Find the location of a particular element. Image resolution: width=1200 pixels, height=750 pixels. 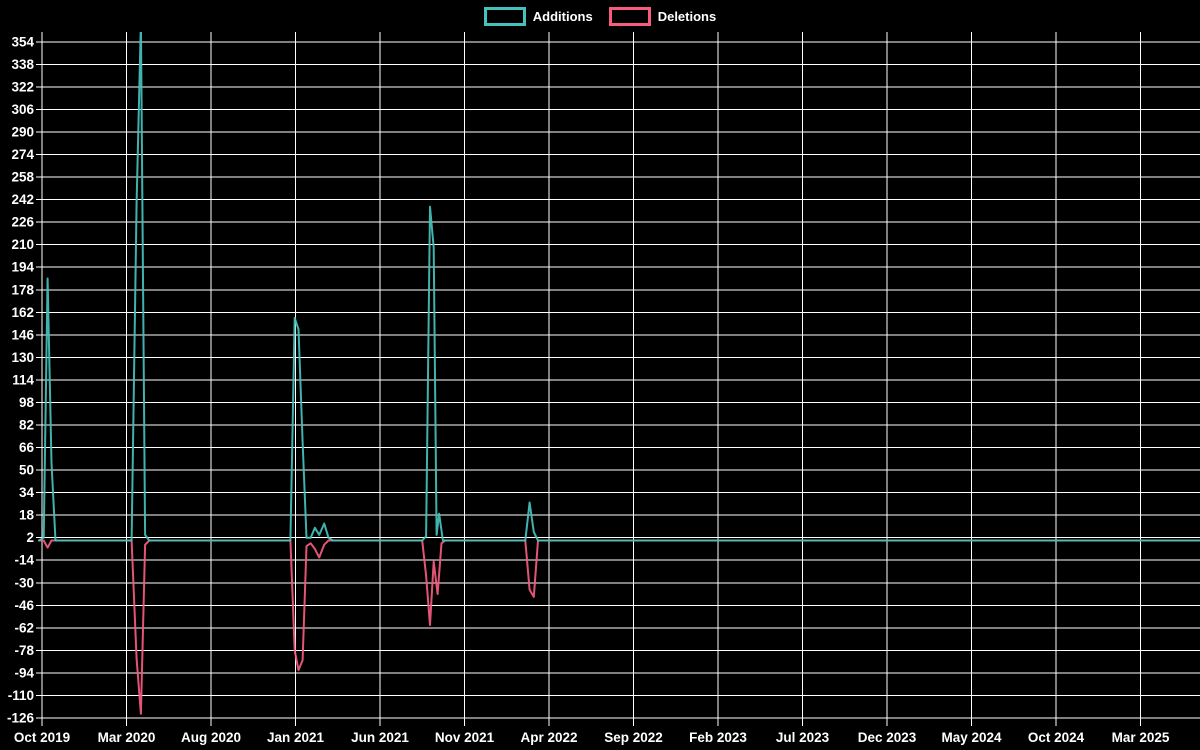

x-tick-label: Oct 2024 is located at coordinates (1056, 737).